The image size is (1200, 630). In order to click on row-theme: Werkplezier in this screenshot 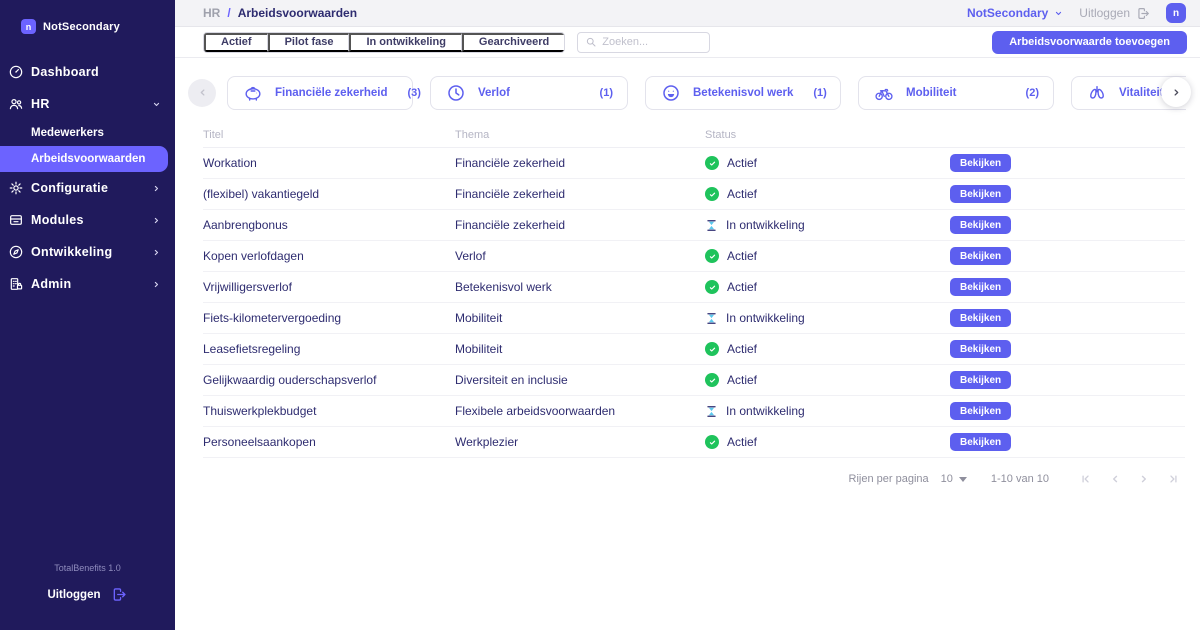, I will do `click(487, 442)`.